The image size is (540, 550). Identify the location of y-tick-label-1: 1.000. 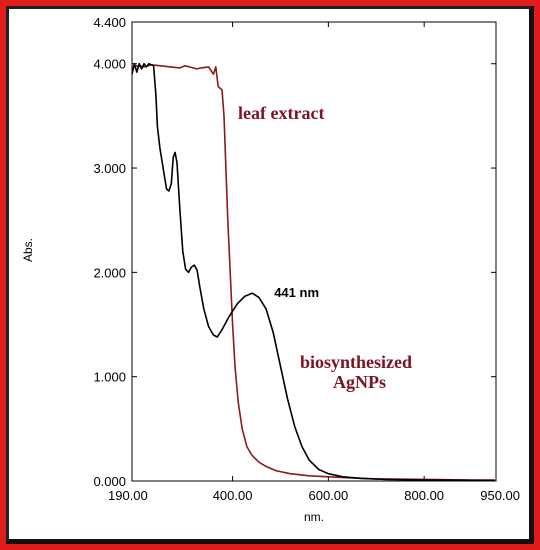
(109, 377).